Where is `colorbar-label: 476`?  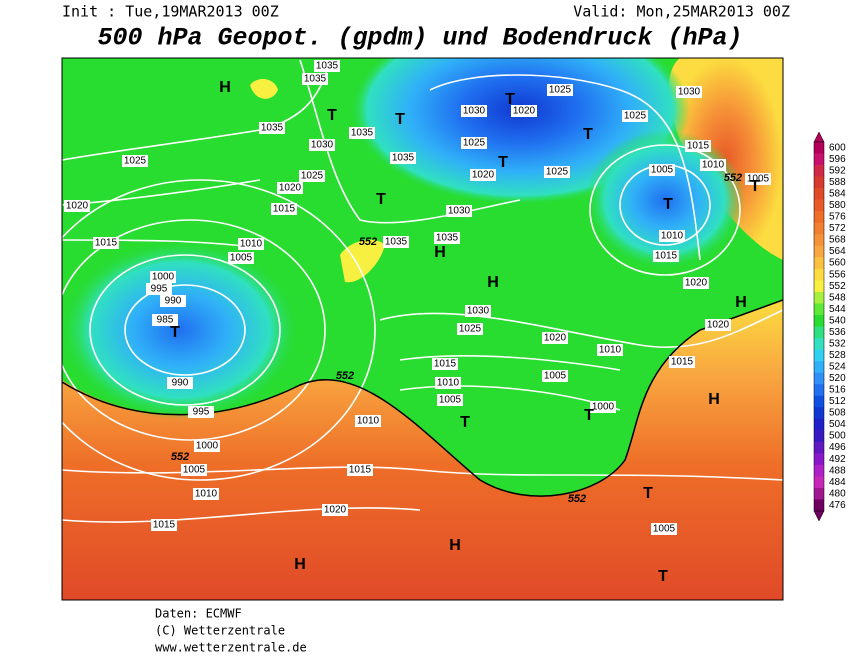
colorbar-label: 476 is located at coordinates (837, 505).